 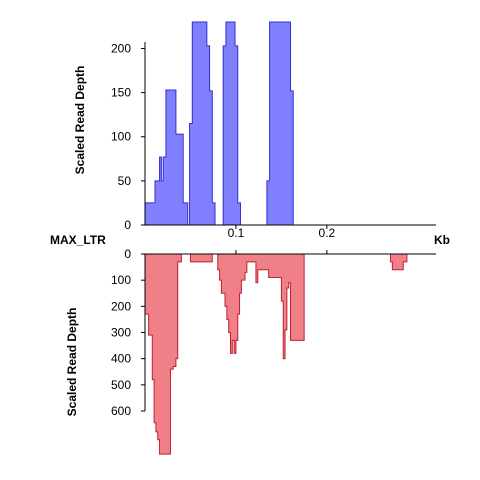 What do you see at coordinates (127, 225) in the screenshot?
I see `top-y-tick-label: 0` at bounding box center [127, 225].